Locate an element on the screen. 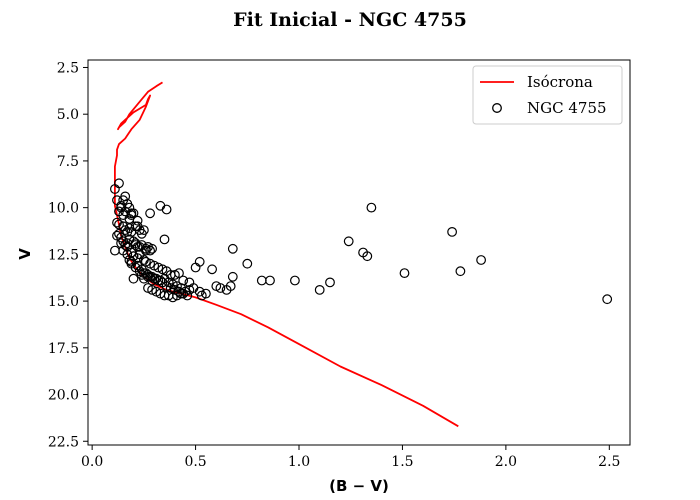  legend: Isócrona NGC 4755 is located at coordinates (547, 95).